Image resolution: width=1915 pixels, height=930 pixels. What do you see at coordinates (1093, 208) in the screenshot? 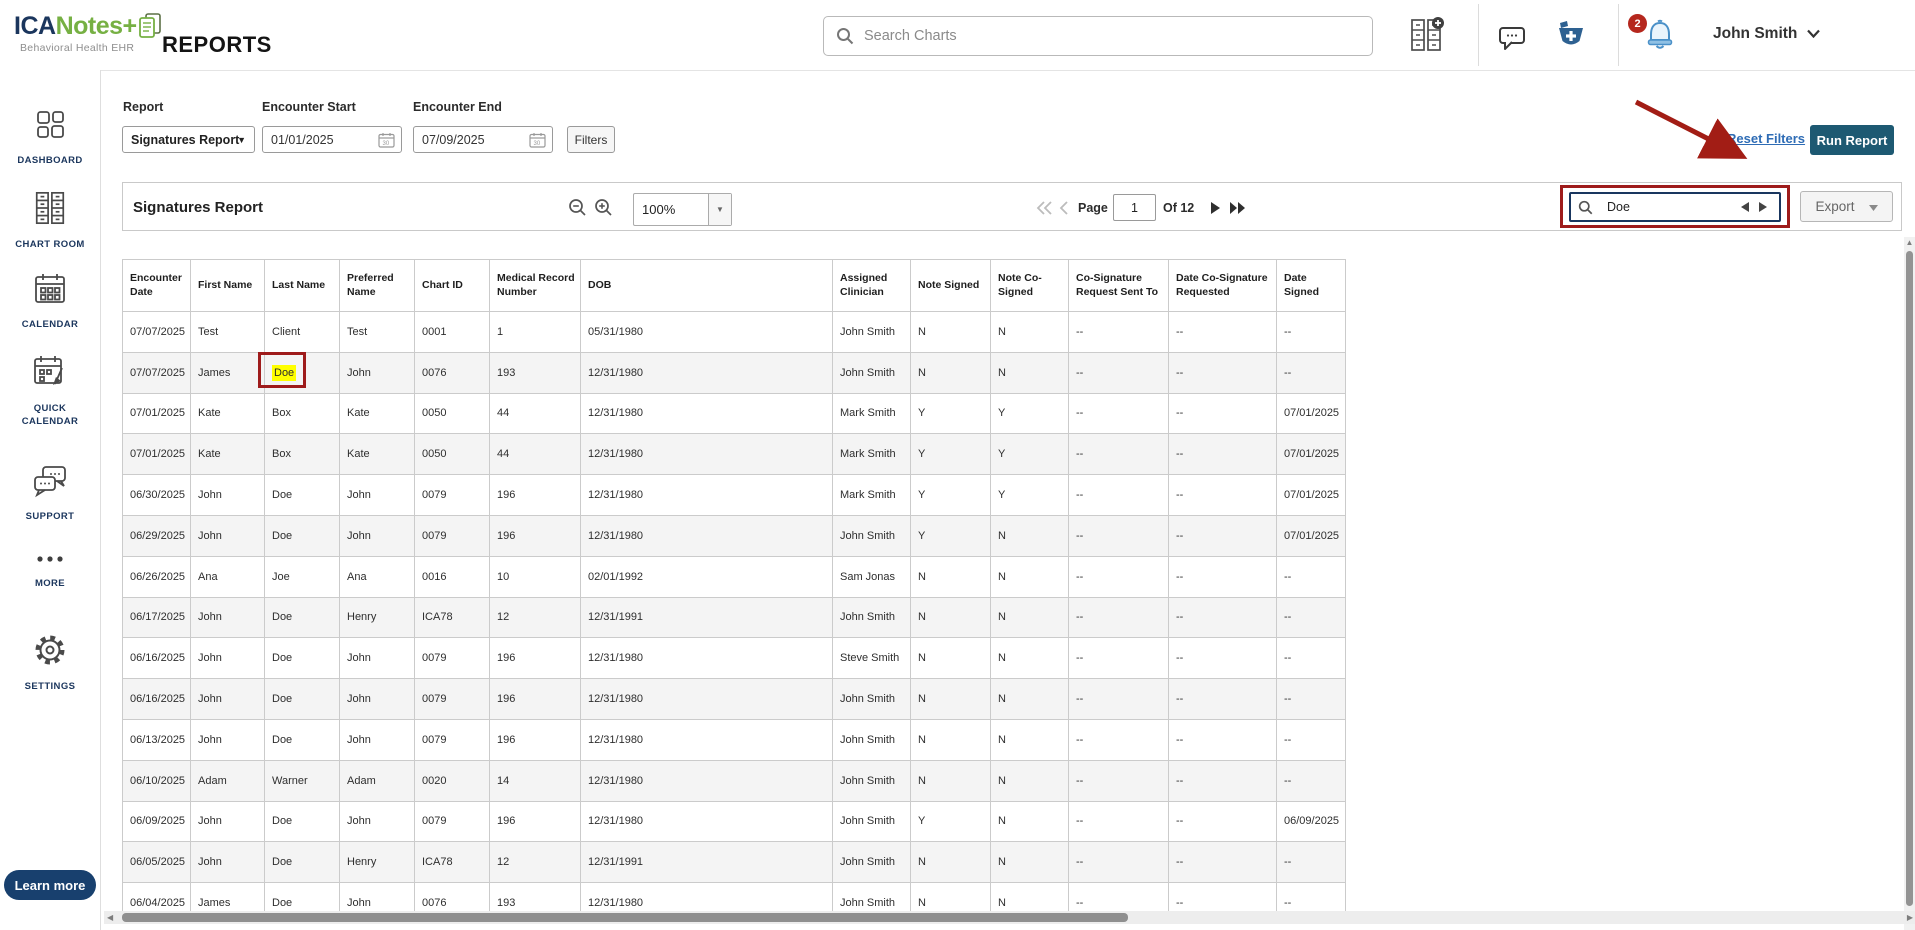
I see `page-label: Page` at bounding box center [1093, 208].